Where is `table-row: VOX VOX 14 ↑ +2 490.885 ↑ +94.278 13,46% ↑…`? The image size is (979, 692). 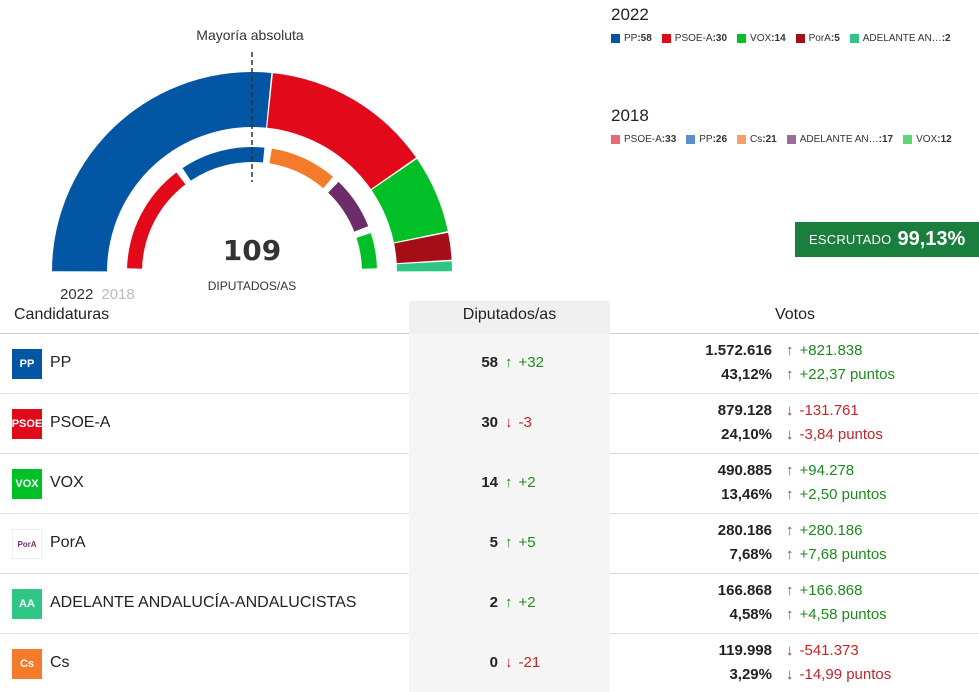
table-row: VOX VOX 14 ↑ +2 490.885 ↑ +94.278 13,46% ↑… is located at coordinates (489, 484).